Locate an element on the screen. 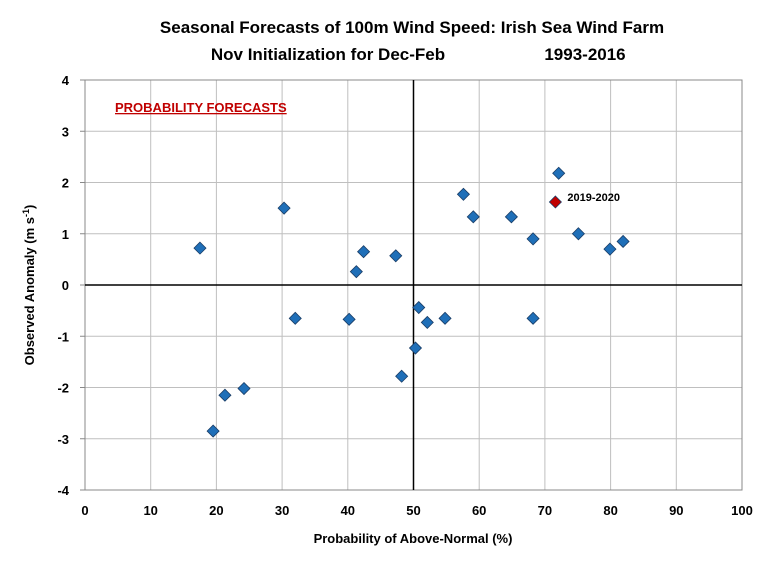 The width and height of the screenshot is (768, 565). x-tick-label: 50 is located at coordinates (413, 510).